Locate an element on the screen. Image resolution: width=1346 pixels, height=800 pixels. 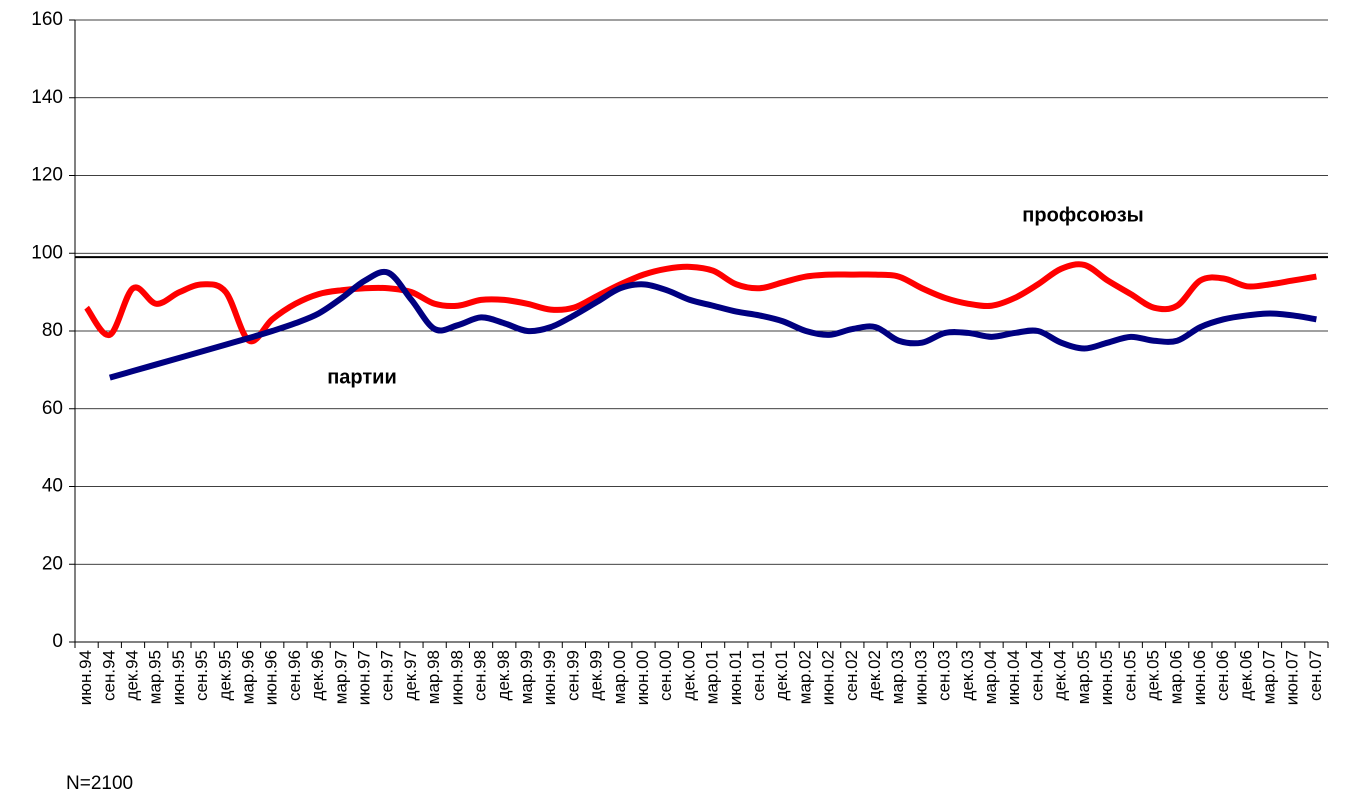
y-tick-label: 0 is located at coordinates (57, 641).